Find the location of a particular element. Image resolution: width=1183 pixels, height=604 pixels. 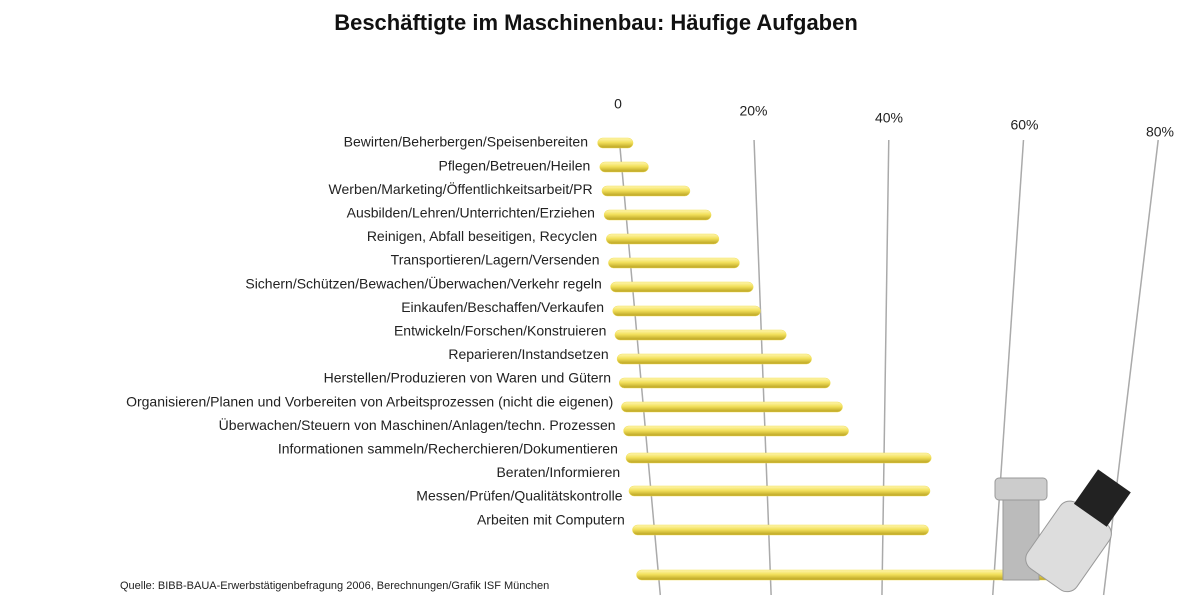

y-tick-label: Entwickeln/Forschen/Konstruieren is located at coordinates (500, 331).